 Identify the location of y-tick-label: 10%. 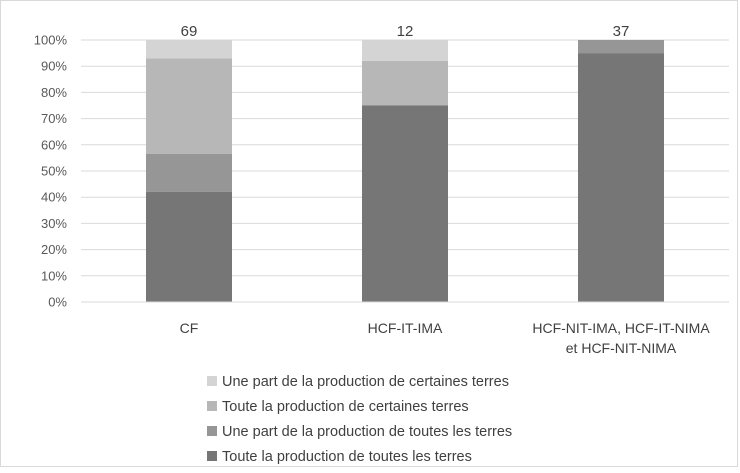
(54, 275).